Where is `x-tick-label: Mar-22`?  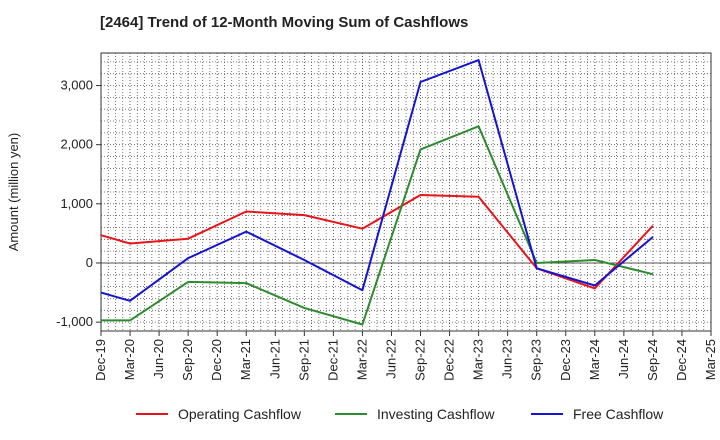 x-tick-label: Mar-22 is located at coordinates (361, 359).